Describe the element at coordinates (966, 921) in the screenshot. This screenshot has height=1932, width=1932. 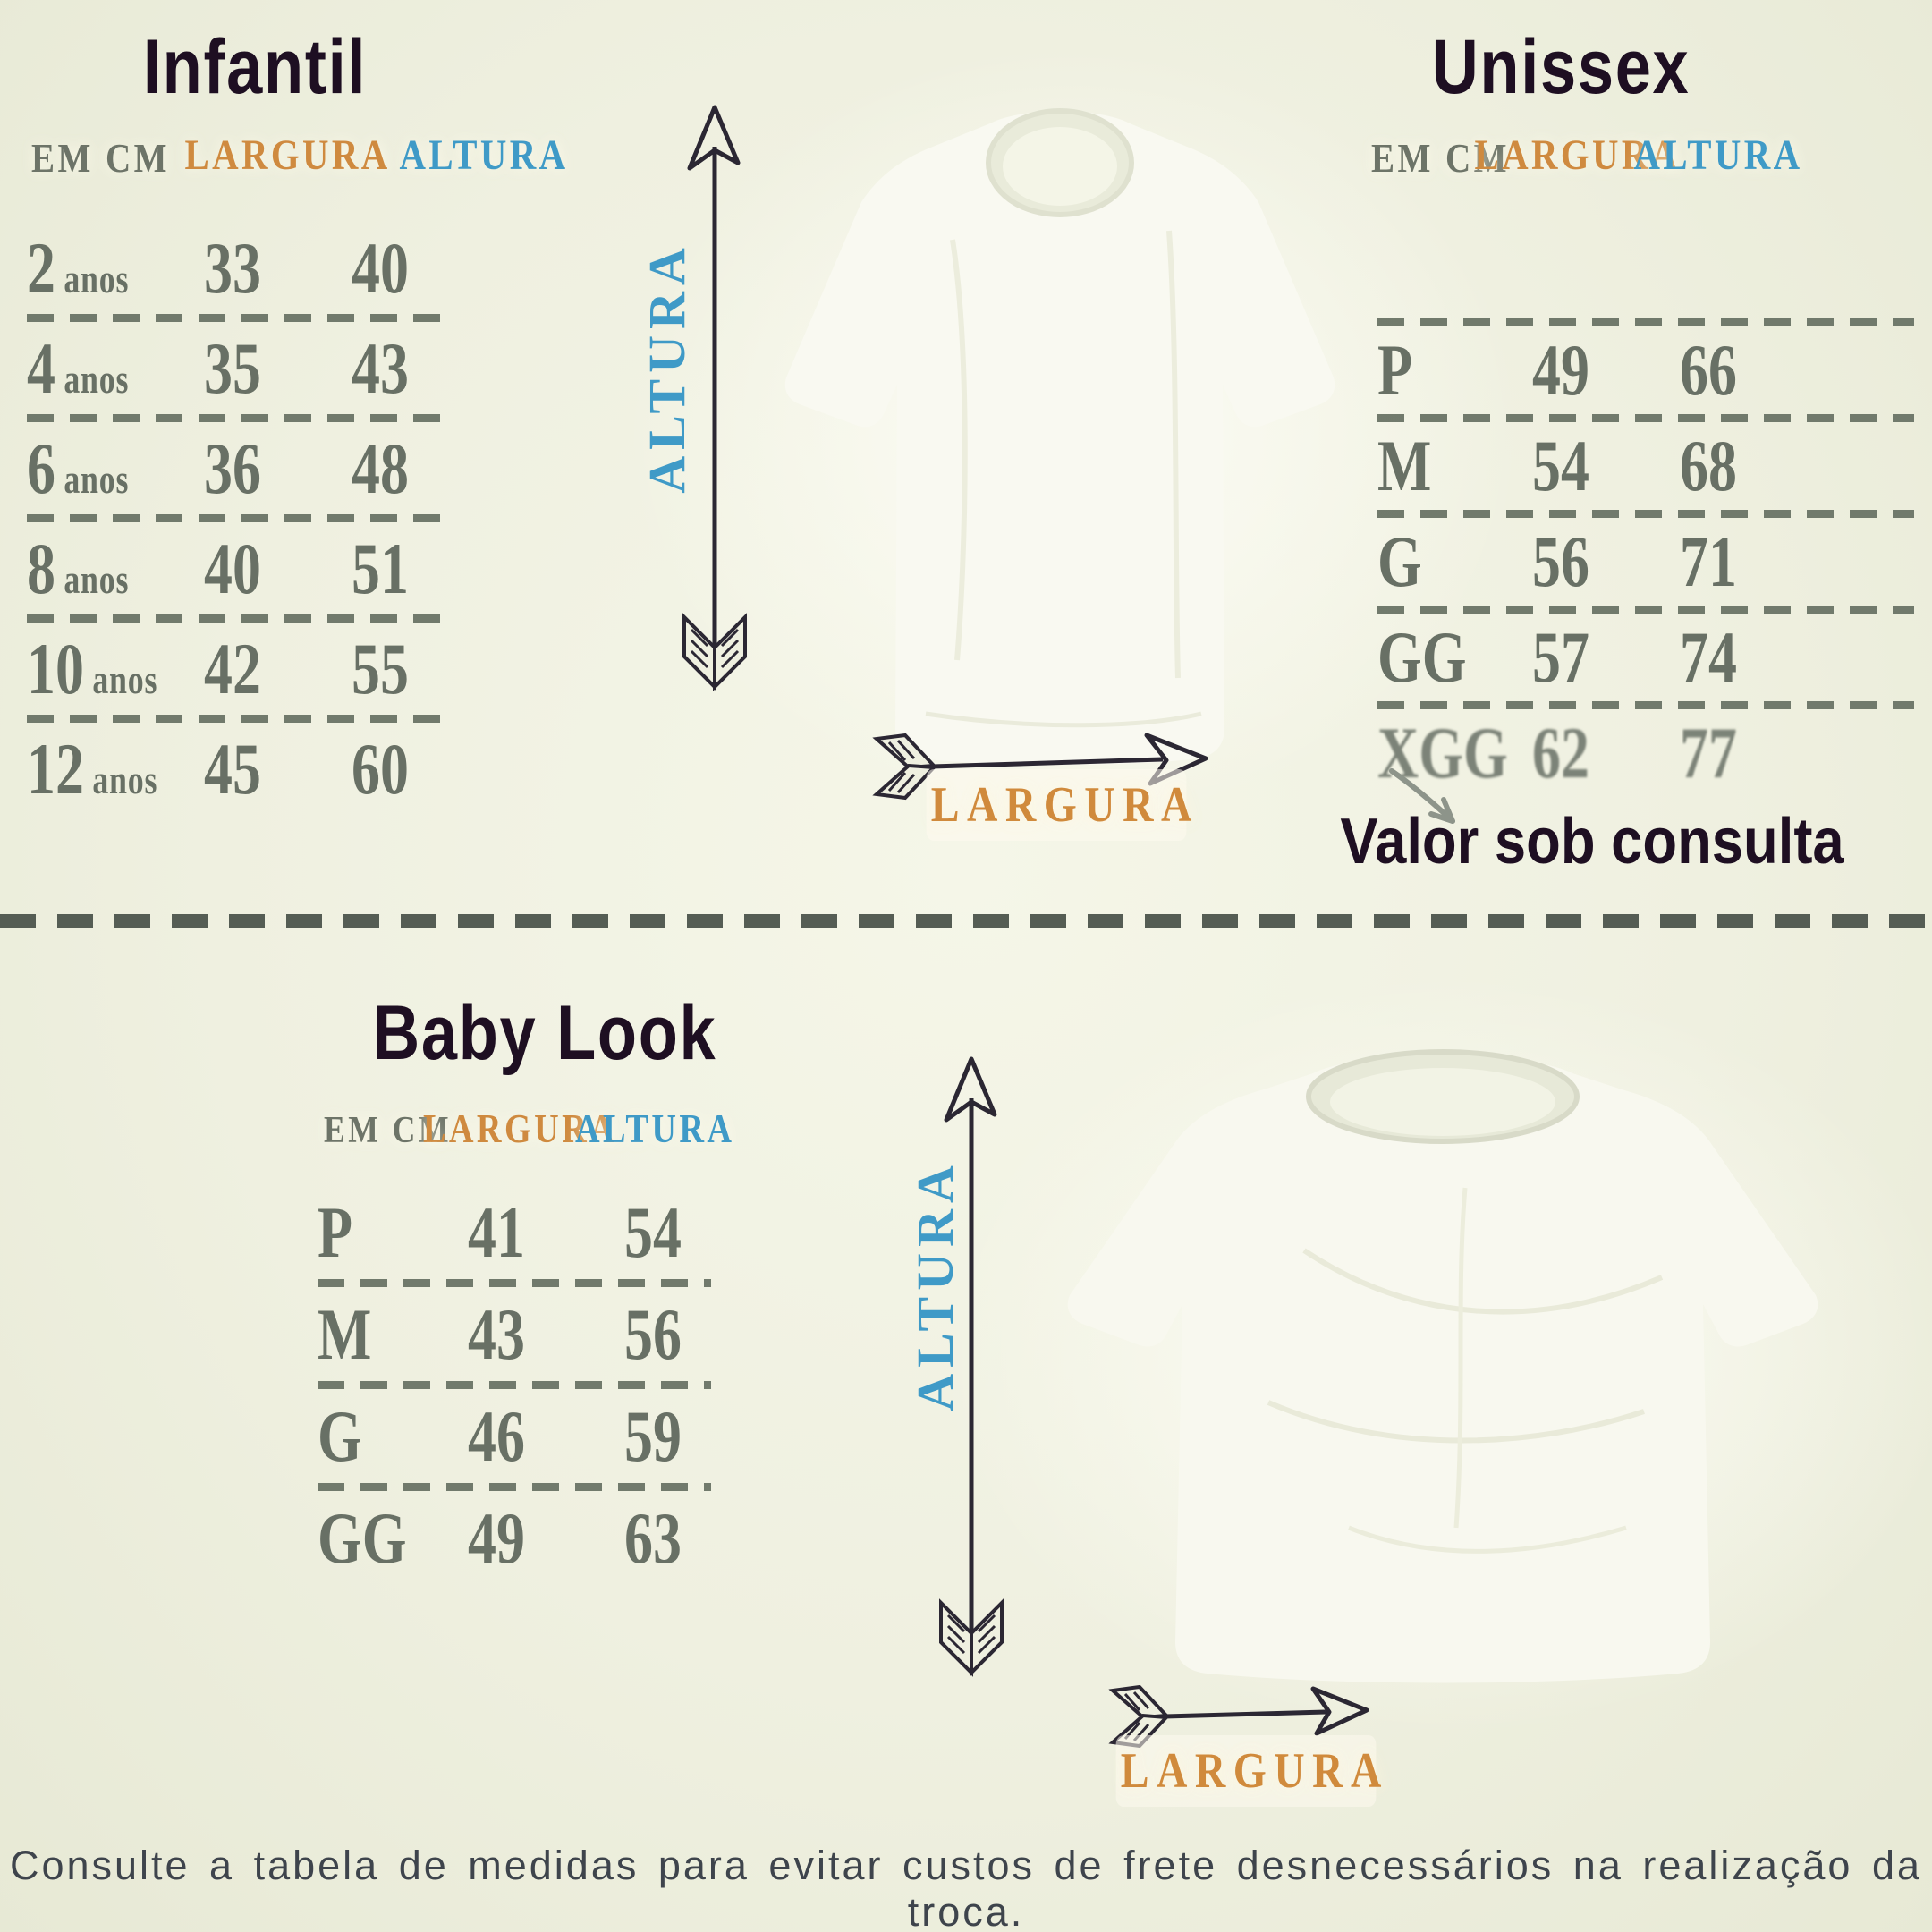
I see `section-divider` at that location.